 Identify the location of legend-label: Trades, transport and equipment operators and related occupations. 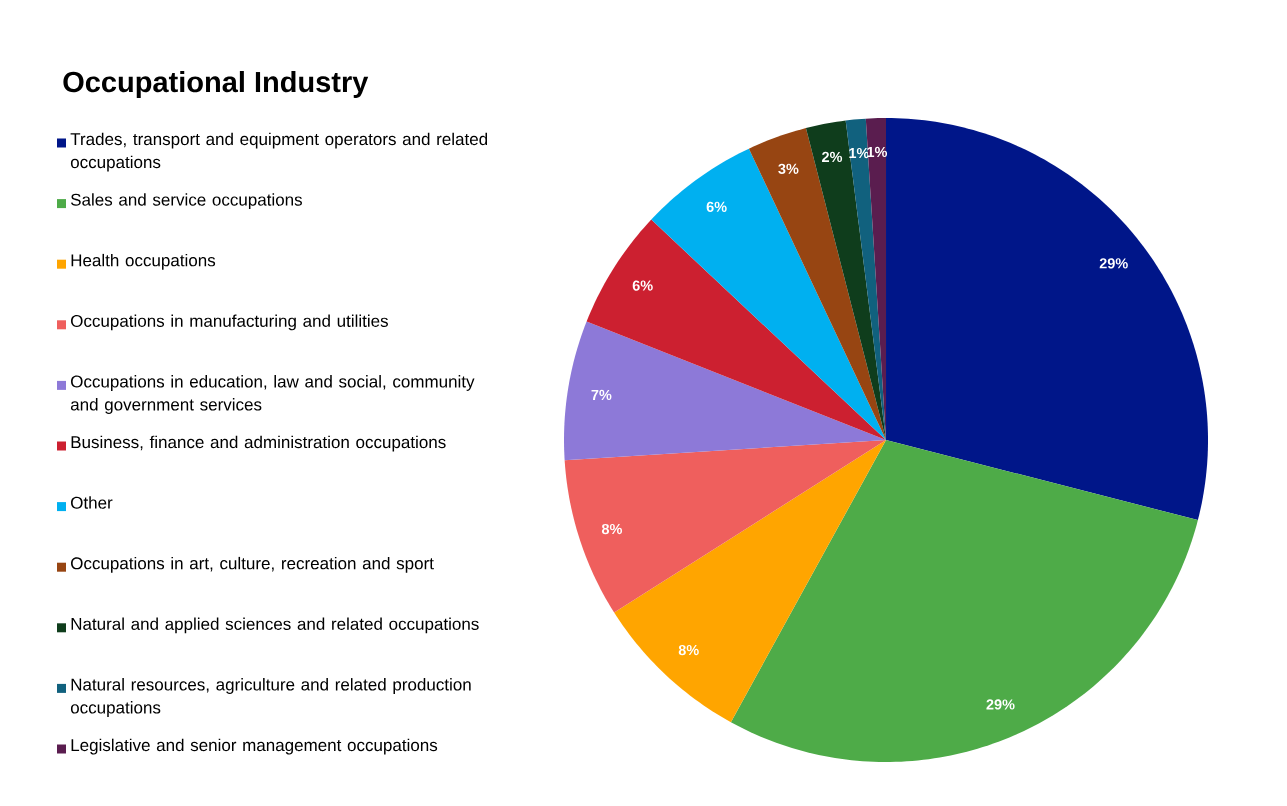
(279, 152).